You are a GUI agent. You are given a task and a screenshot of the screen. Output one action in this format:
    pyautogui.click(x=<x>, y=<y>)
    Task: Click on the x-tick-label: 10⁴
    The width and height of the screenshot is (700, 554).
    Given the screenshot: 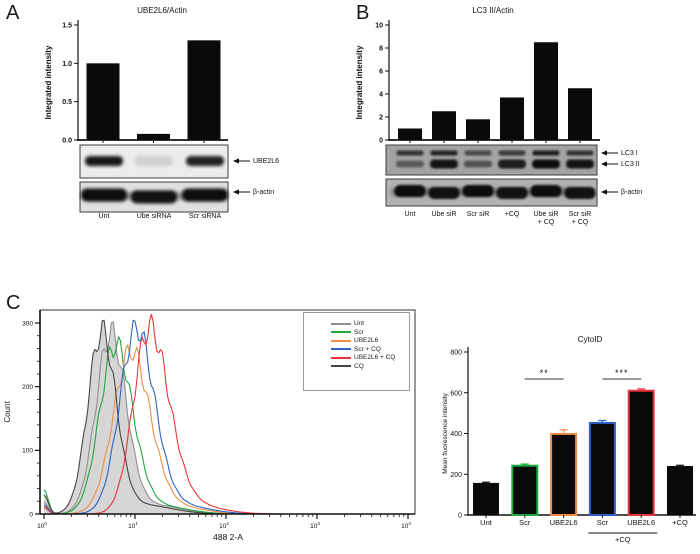 What is the action you would take?
    pyautogui.click(x=406, y=525)
    